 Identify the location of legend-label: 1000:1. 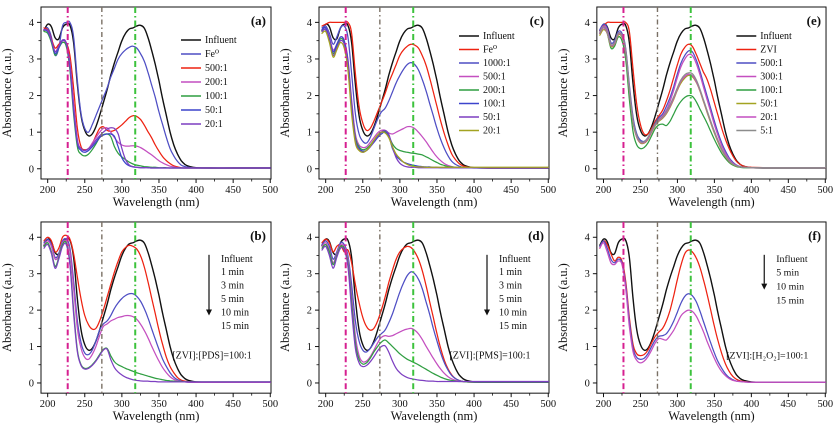
(497, 63).